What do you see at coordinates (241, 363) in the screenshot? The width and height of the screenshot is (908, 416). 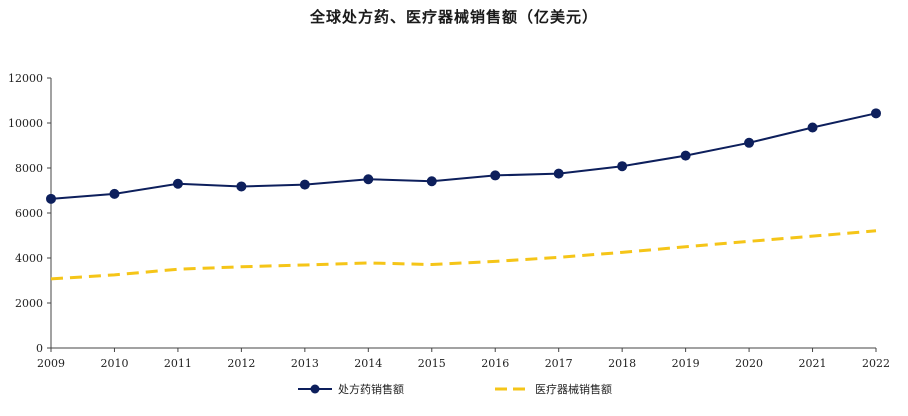 I see `x-tick-label: 2012` at bounding box center [241, 363].